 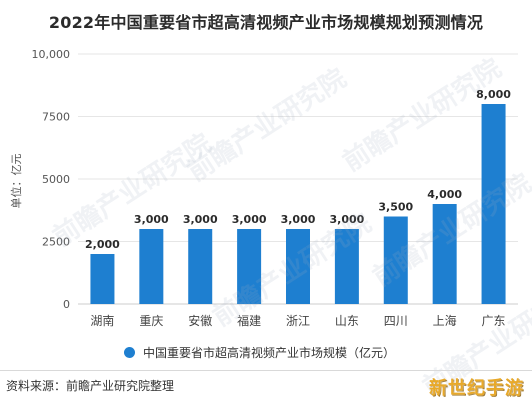 I want to click on bar-上海, so click(x=444, y=254).